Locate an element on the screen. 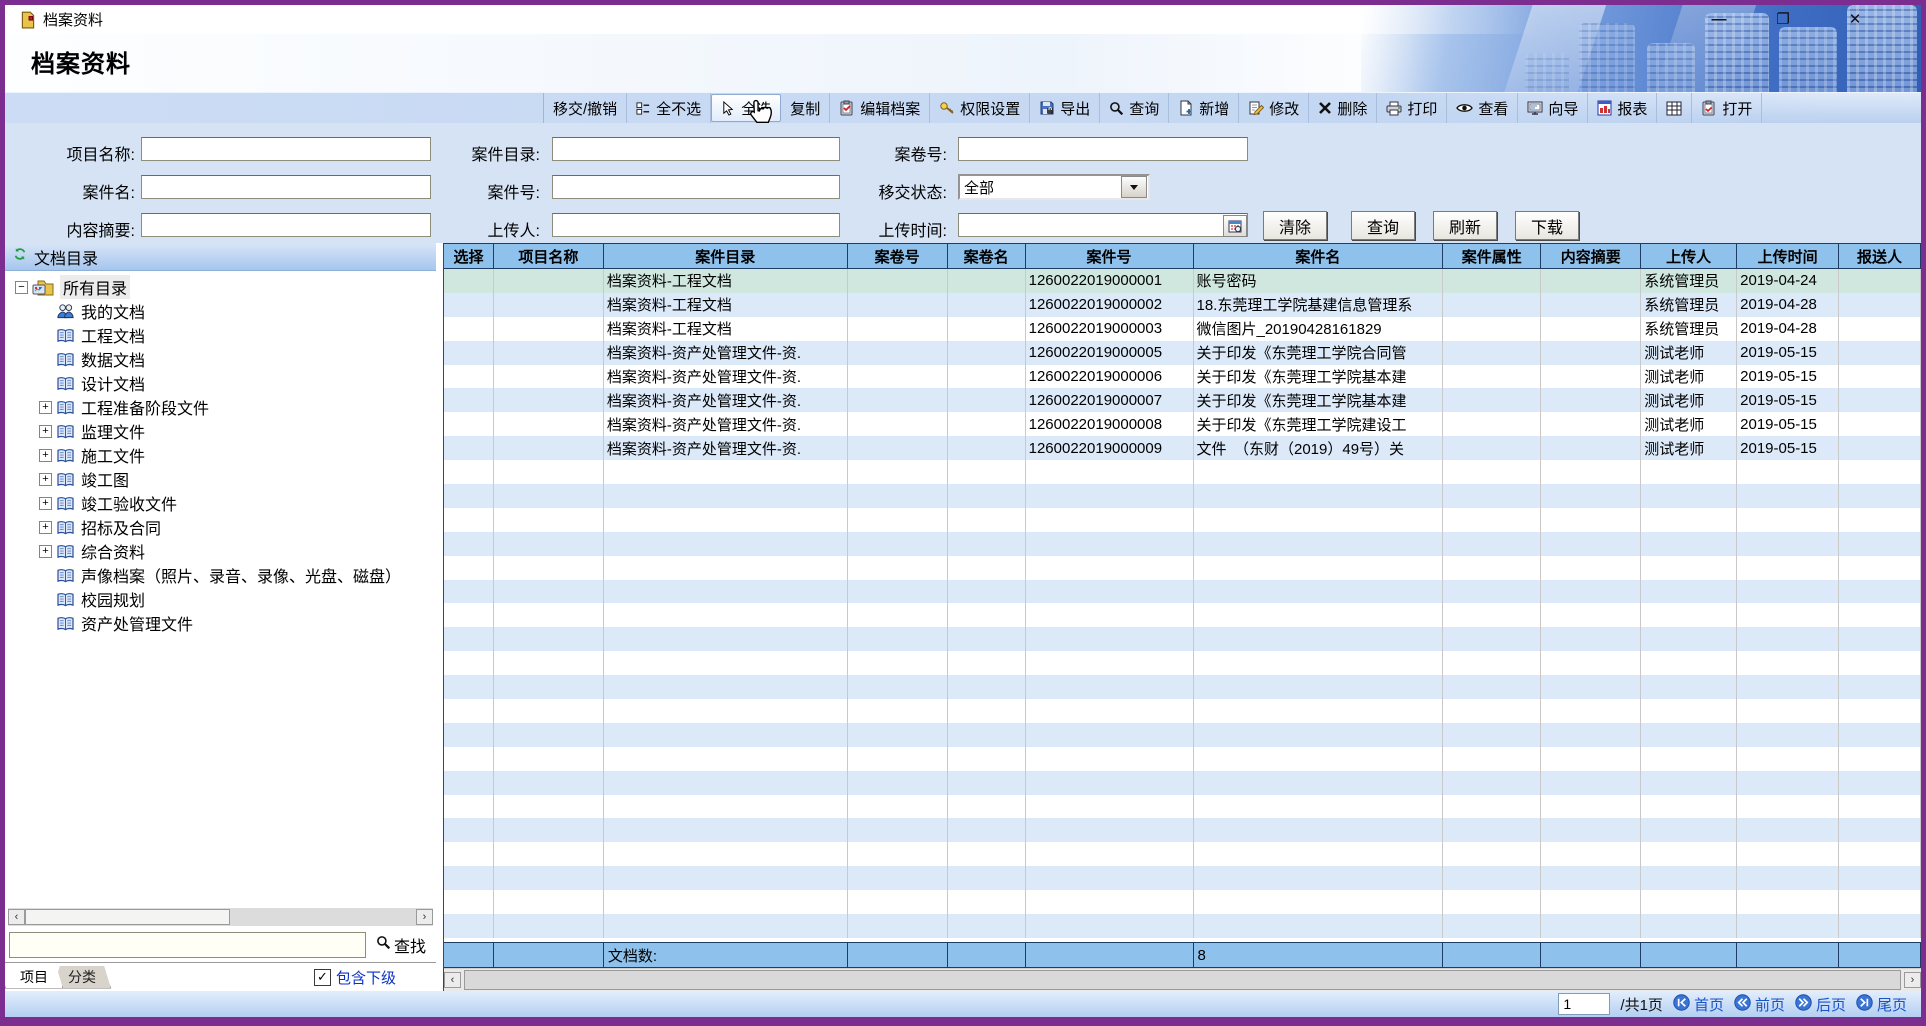 The image size is (1926, 1026). upload-time-input is located at coordinates (1103, 225).